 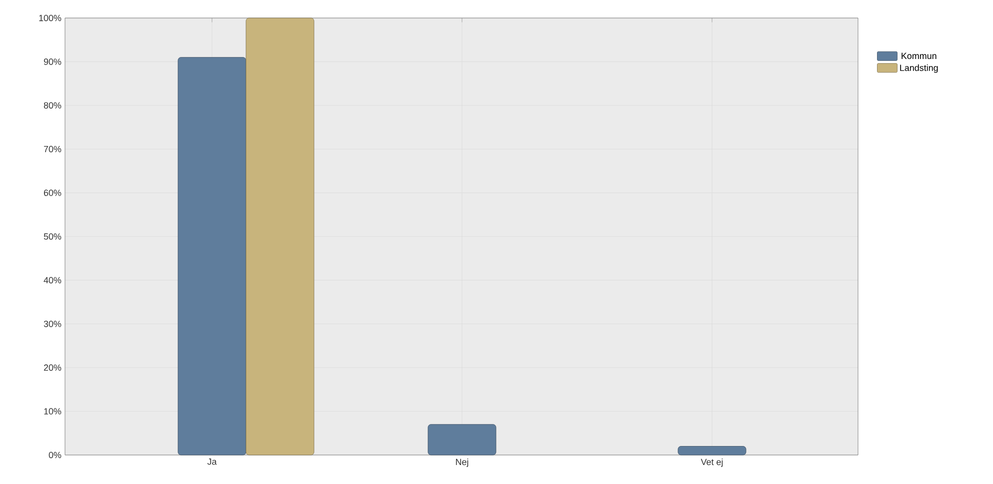 What do you see at coordinates (711, 462) in the screenshot?
I see `x-tick-label: Vet ej` at bounding box center [711, 462].